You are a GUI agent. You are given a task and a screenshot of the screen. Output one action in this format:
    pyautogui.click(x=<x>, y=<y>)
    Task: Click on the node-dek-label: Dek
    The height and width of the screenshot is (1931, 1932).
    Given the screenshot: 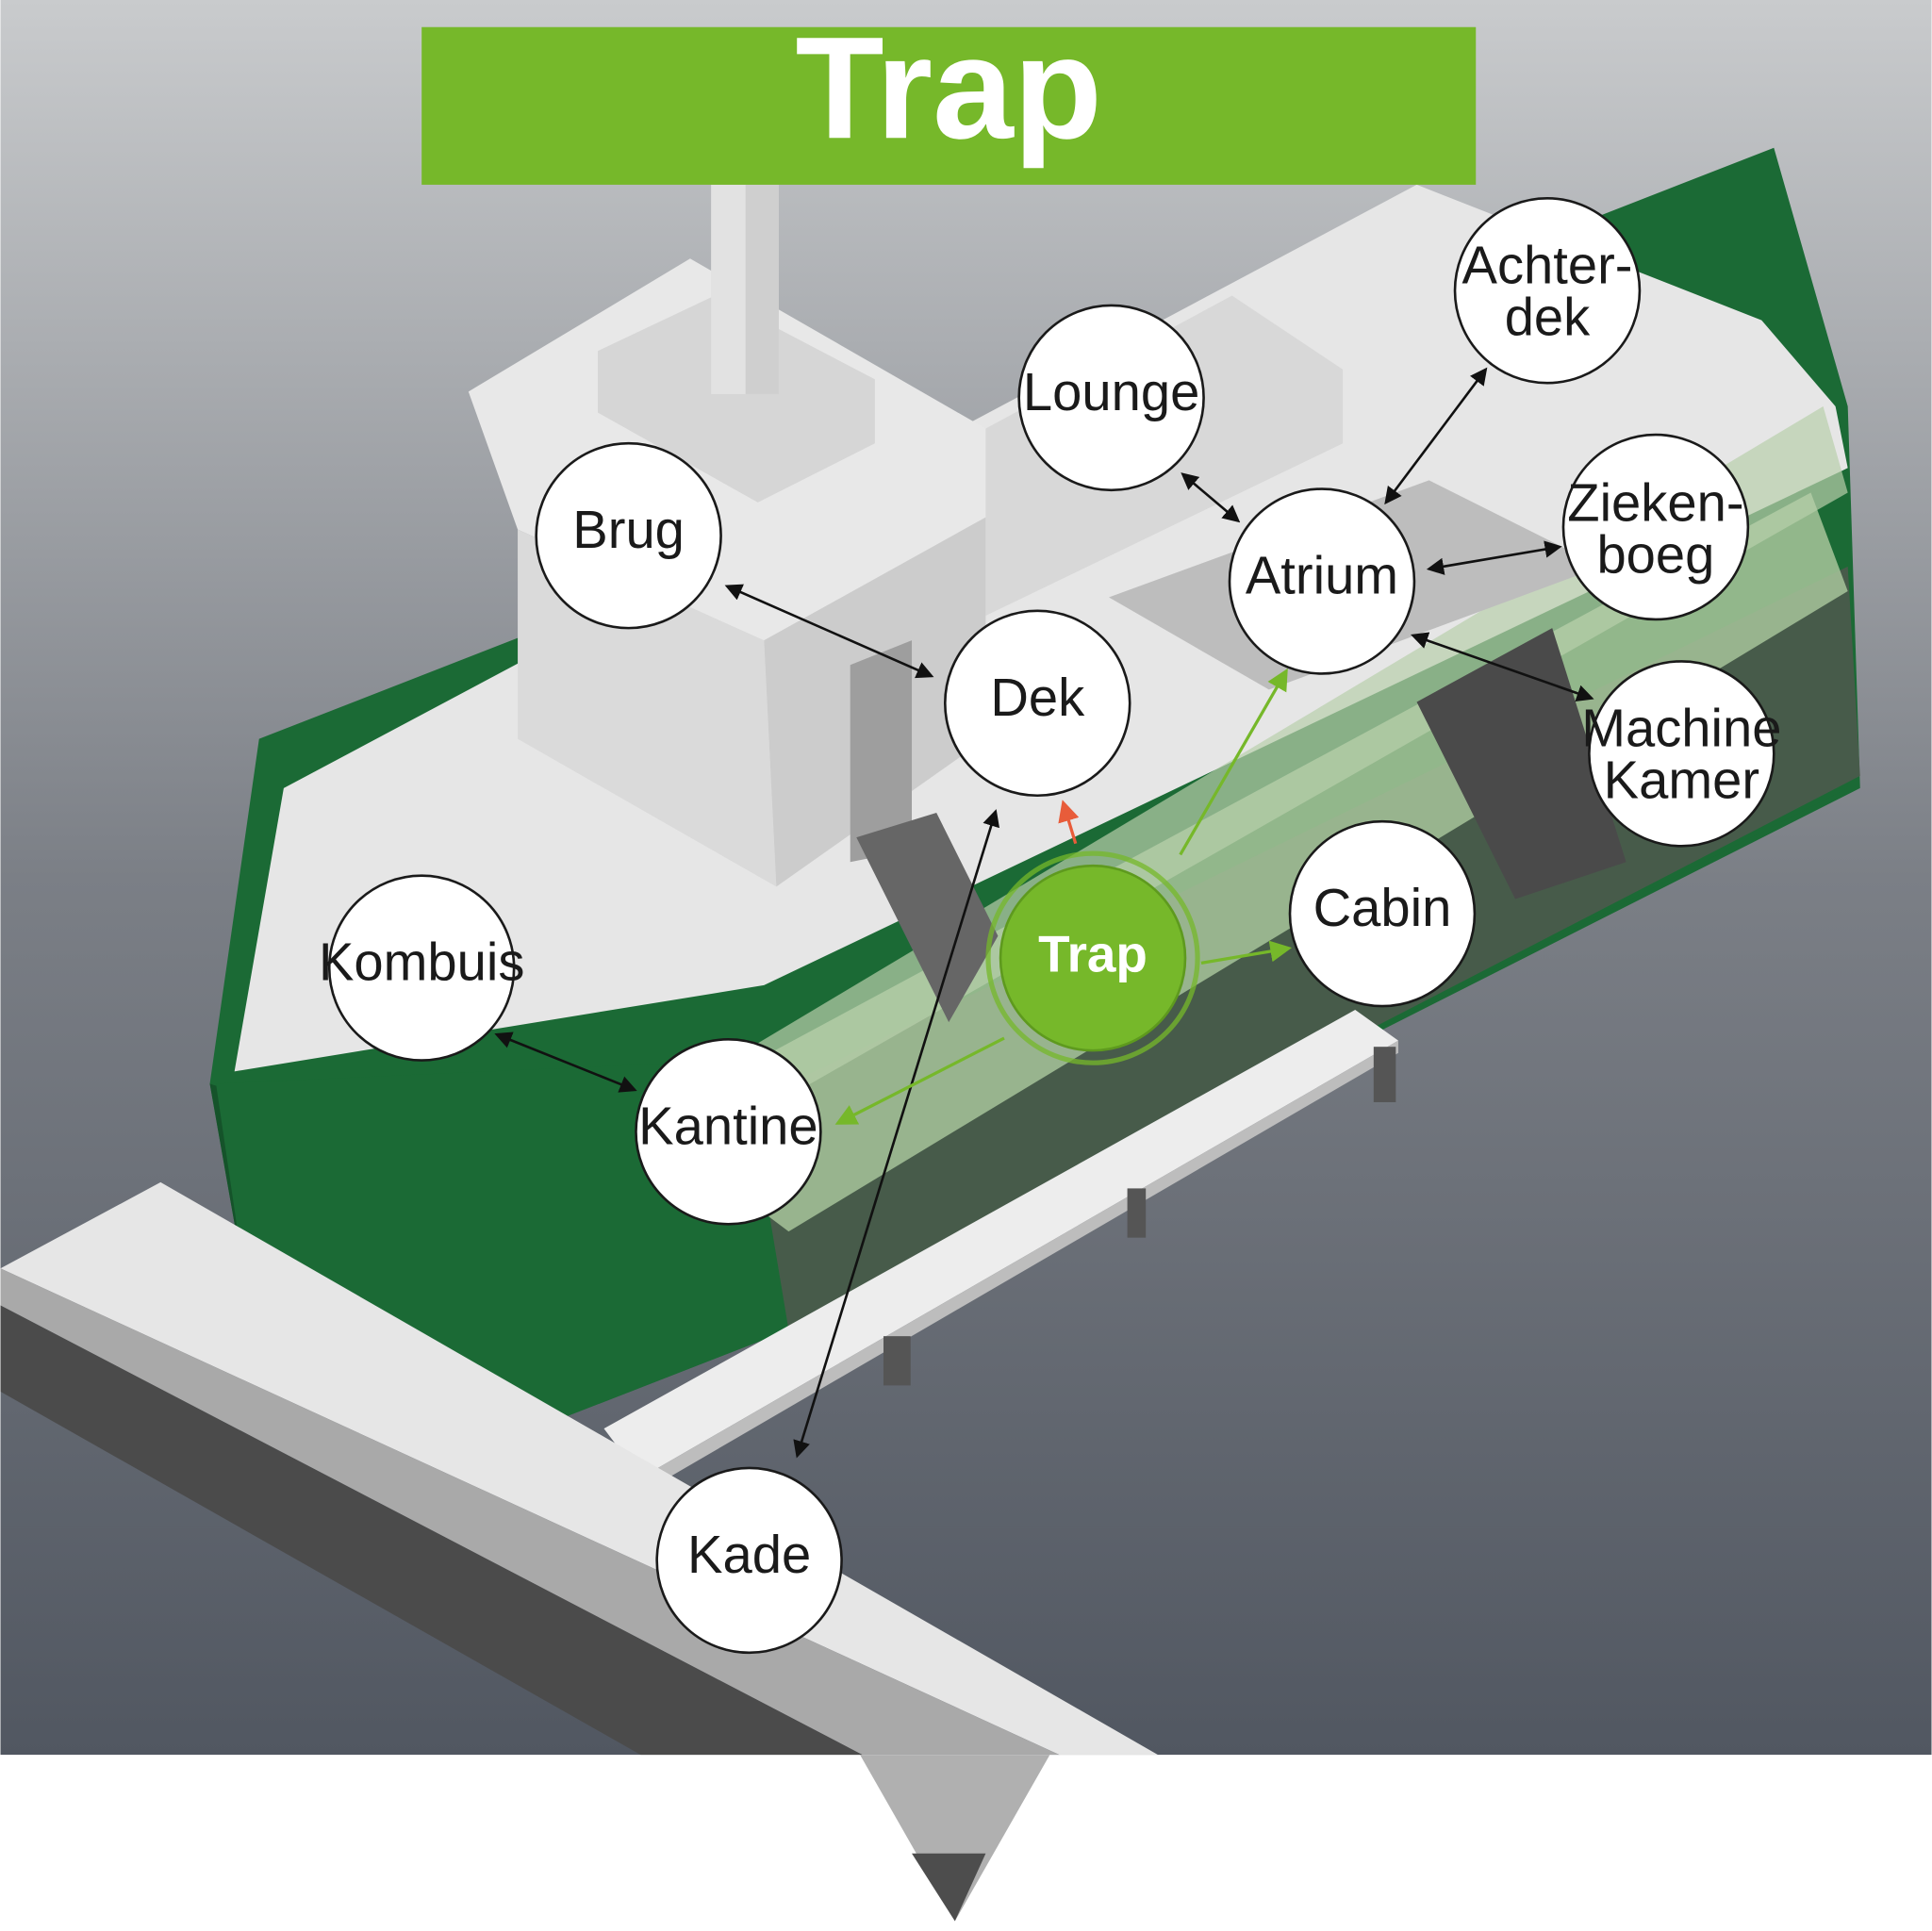 What is the action you would take?
    pyautogui.click(x=1037, y=697)
    